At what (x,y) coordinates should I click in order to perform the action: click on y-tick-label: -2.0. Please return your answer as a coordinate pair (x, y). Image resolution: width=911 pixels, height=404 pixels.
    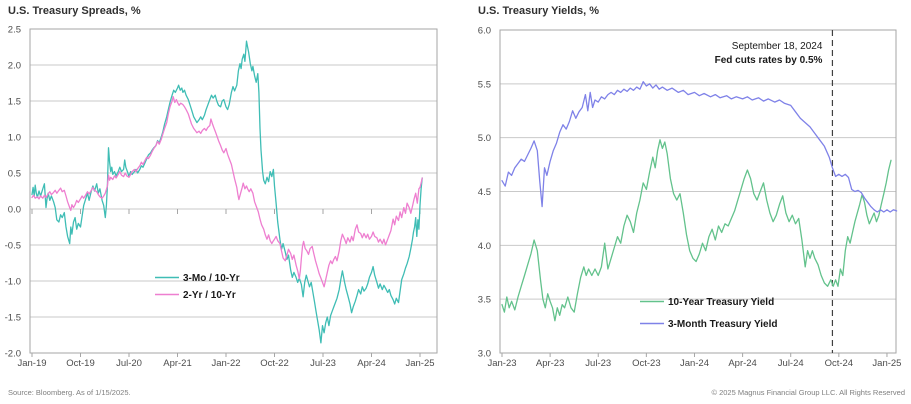
    Looking at the image, I should click on (13, 354).